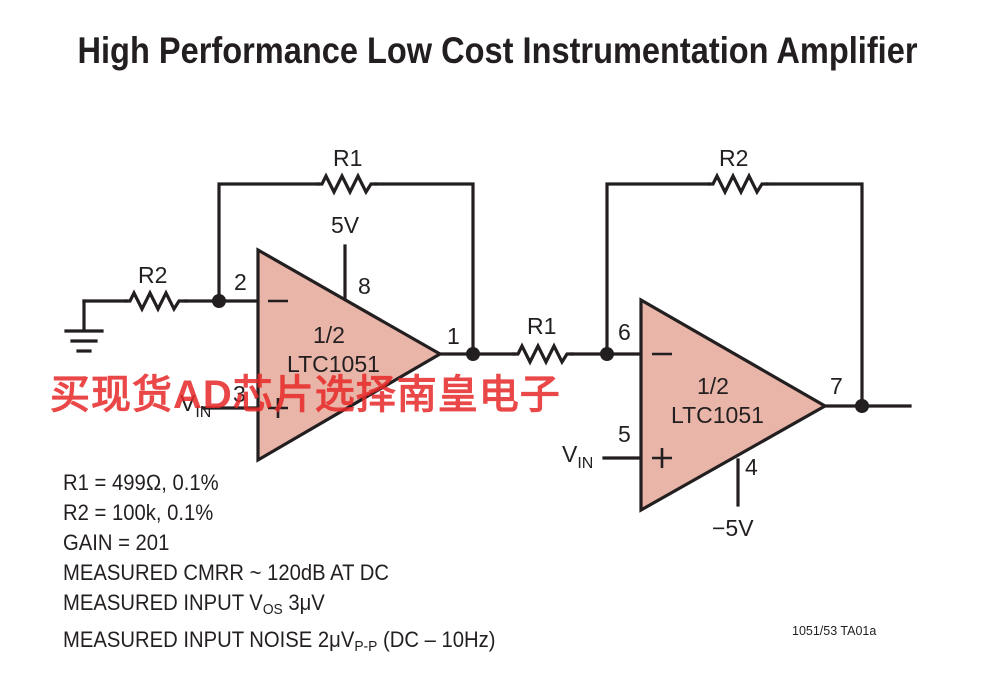  What do you see at coordinates (347, 158) in the screenshot?
I see `label-r1-feedback: R1` at bounding box center [347, 158].